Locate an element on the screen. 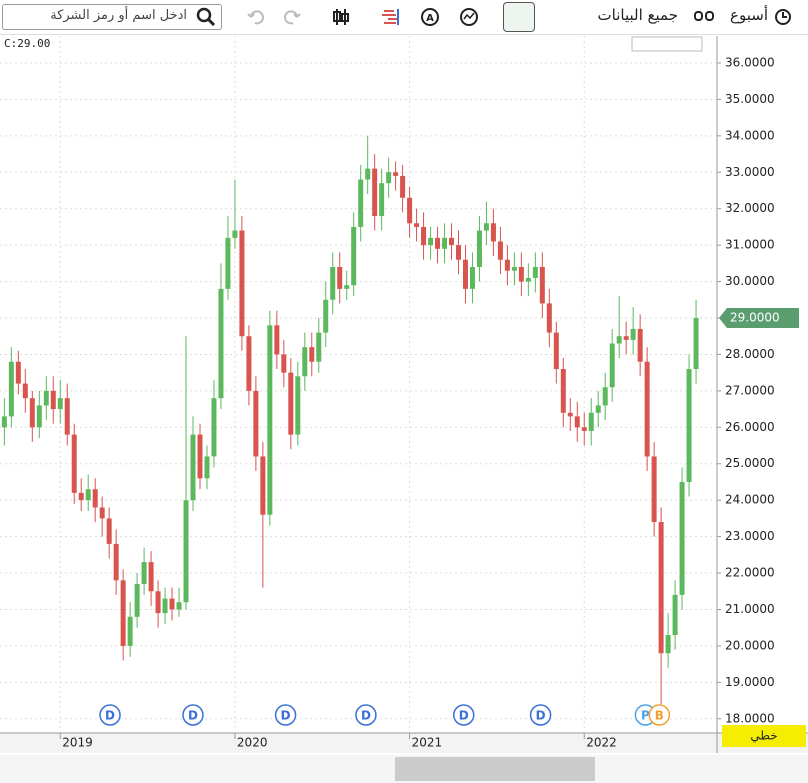 The height and width of the screenshot is (783, 808). y-tick-label: 21.0000 is located at coordinates (750, 609).